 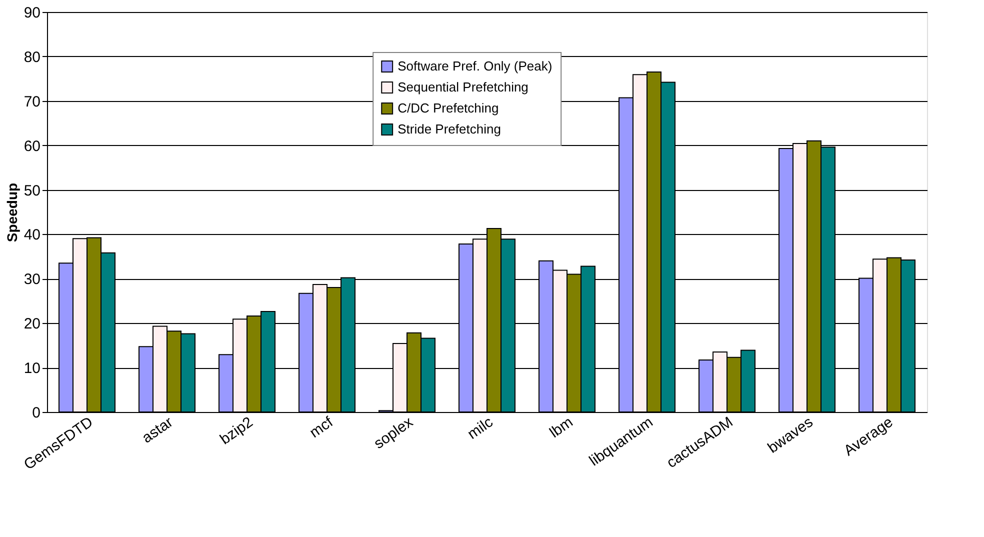 I want to click on x-tick-label: milc, so click(x=480, y=428).